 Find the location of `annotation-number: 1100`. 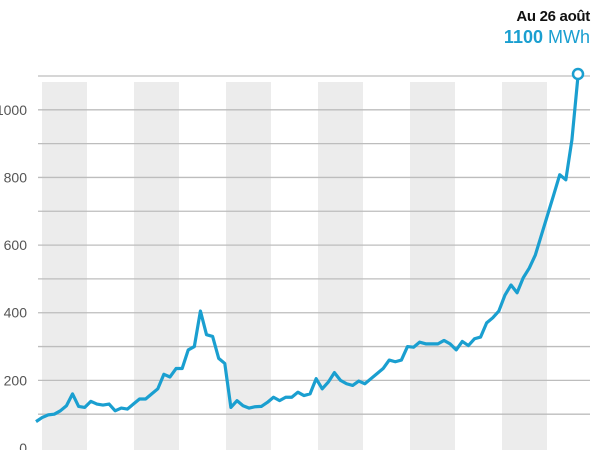

annotation-number: 1100 is located at coordinates (523, 37).